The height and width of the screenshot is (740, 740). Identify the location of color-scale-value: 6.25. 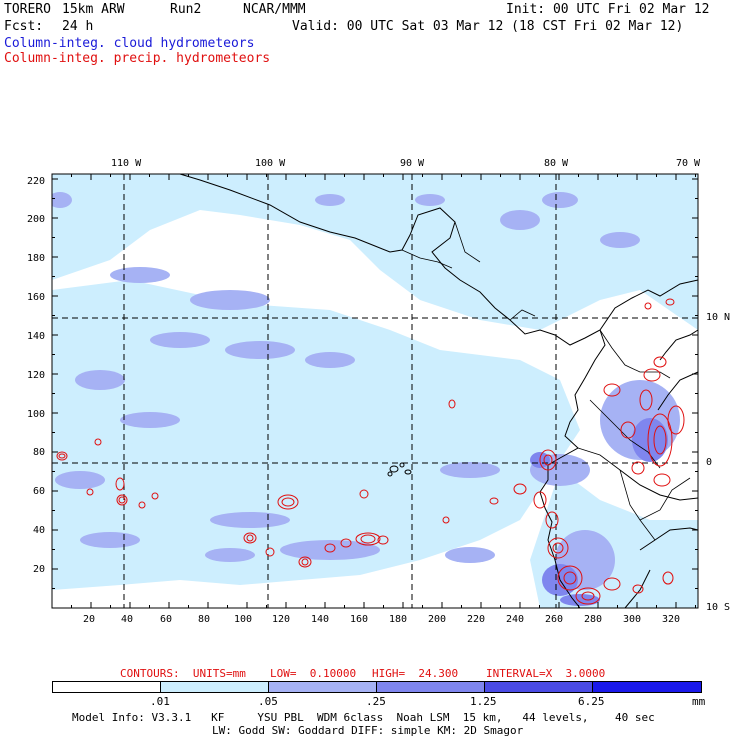
(591, 701).